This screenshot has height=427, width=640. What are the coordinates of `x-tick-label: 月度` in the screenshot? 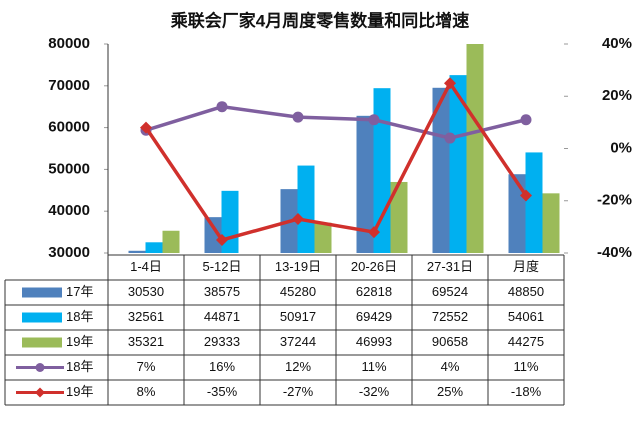 It's located at (526, 266).